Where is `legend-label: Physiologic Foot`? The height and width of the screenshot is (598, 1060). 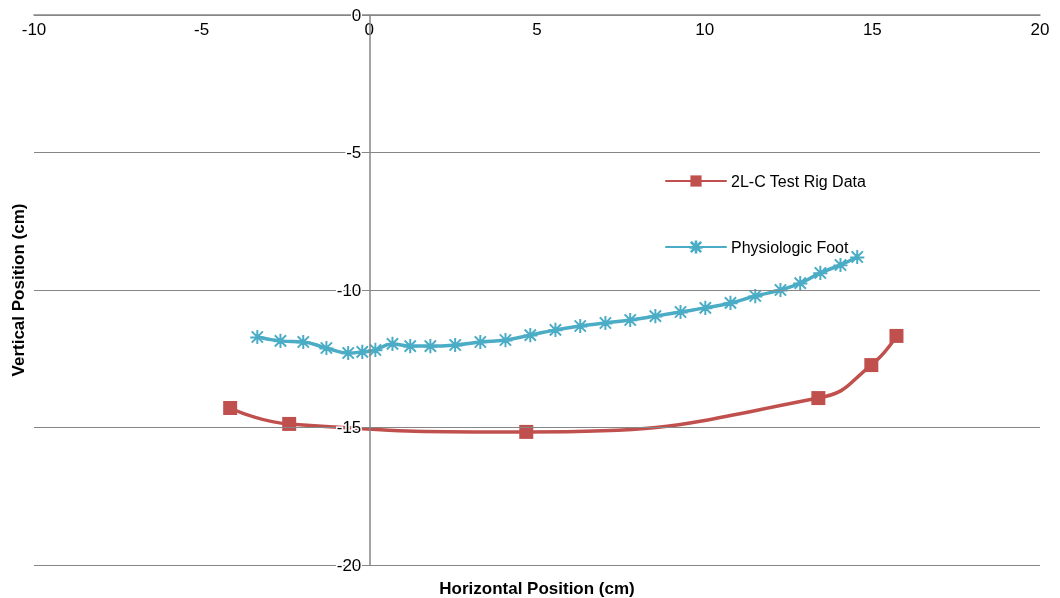 legend-label: Physiologic Foot is located at coordinates (790, 247).